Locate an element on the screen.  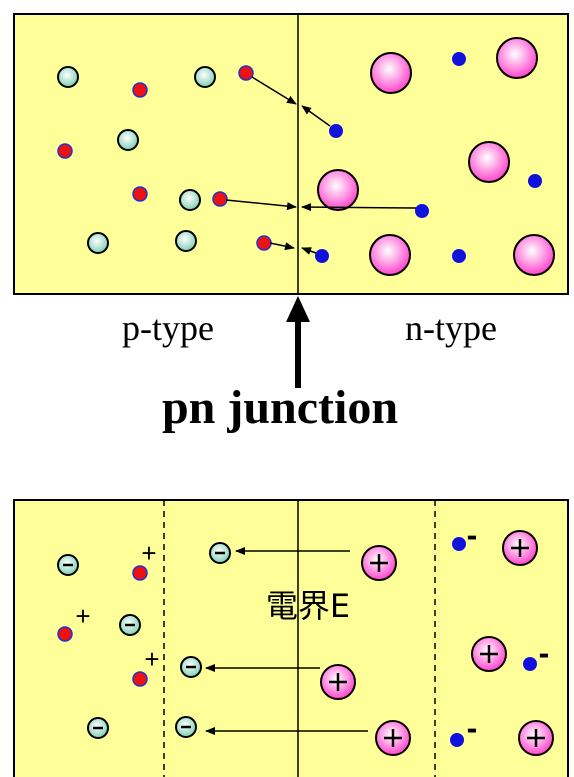
pn-junction-title: pn junction is located at coordinates (280, 407).